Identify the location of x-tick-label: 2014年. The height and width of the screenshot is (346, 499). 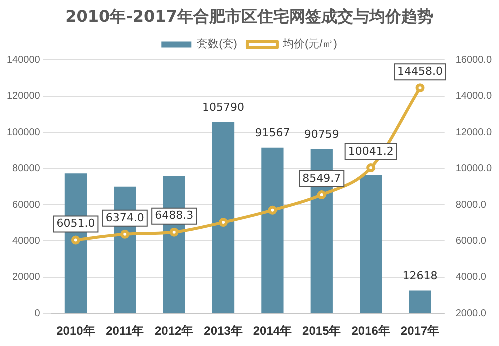
(272, 331).